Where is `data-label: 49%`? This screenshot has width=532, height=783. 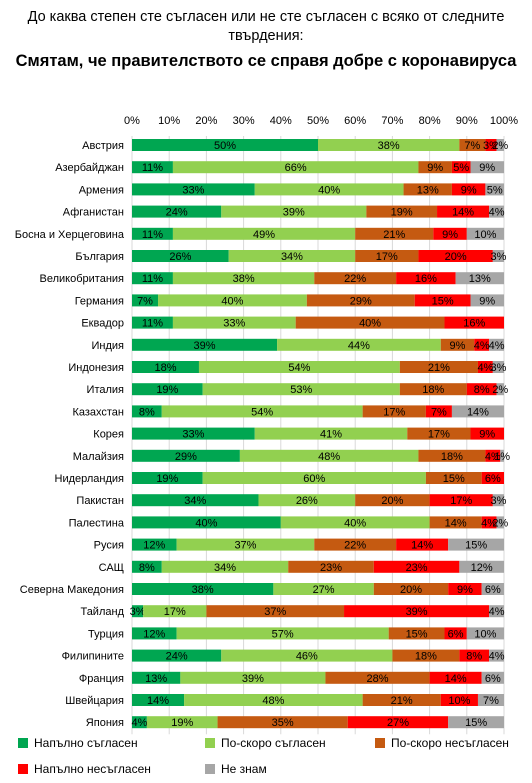 data-label: 49% is located at coordinates (264, 235).